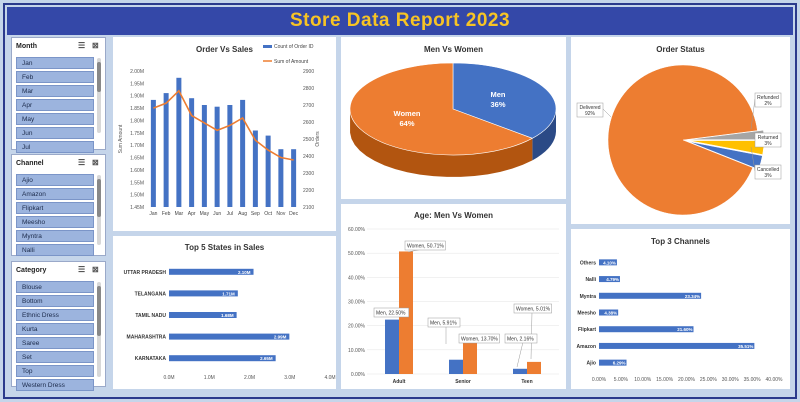  What do you see at coordinates (453, 215) in the screenshot?
I see `age-title: Age: Men Vs Women` at bounding box center [453, 215].